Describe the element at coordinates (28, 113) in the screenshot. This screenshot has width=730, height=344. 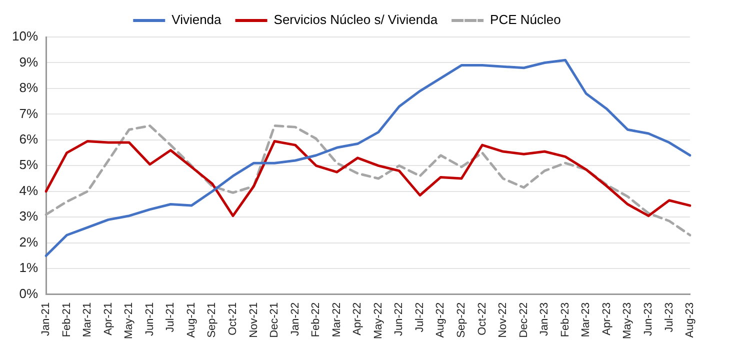
I see `y-tick-label: 7%` at that location.